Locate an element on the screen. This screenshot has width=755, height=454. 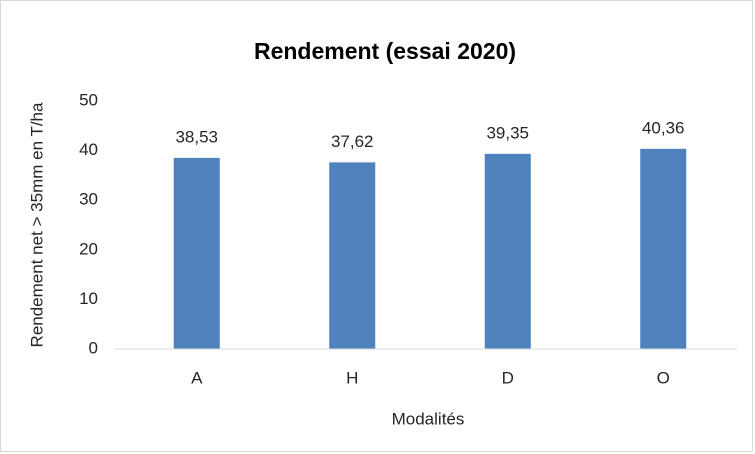
chart-title: Rendement (essai 2020) is located at coordinates (385, 51).